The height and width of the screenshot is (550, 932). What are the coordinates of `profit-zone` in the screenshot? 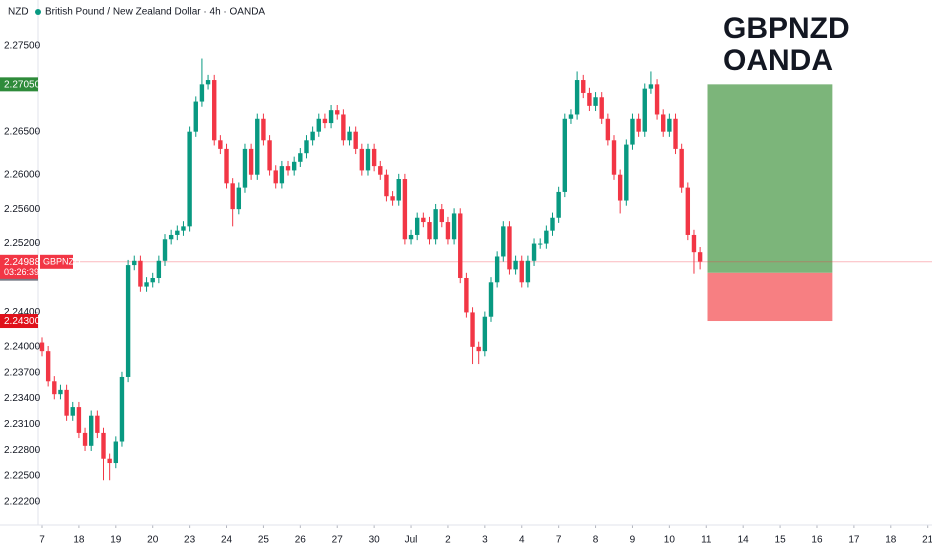 It's located at (770, 178).